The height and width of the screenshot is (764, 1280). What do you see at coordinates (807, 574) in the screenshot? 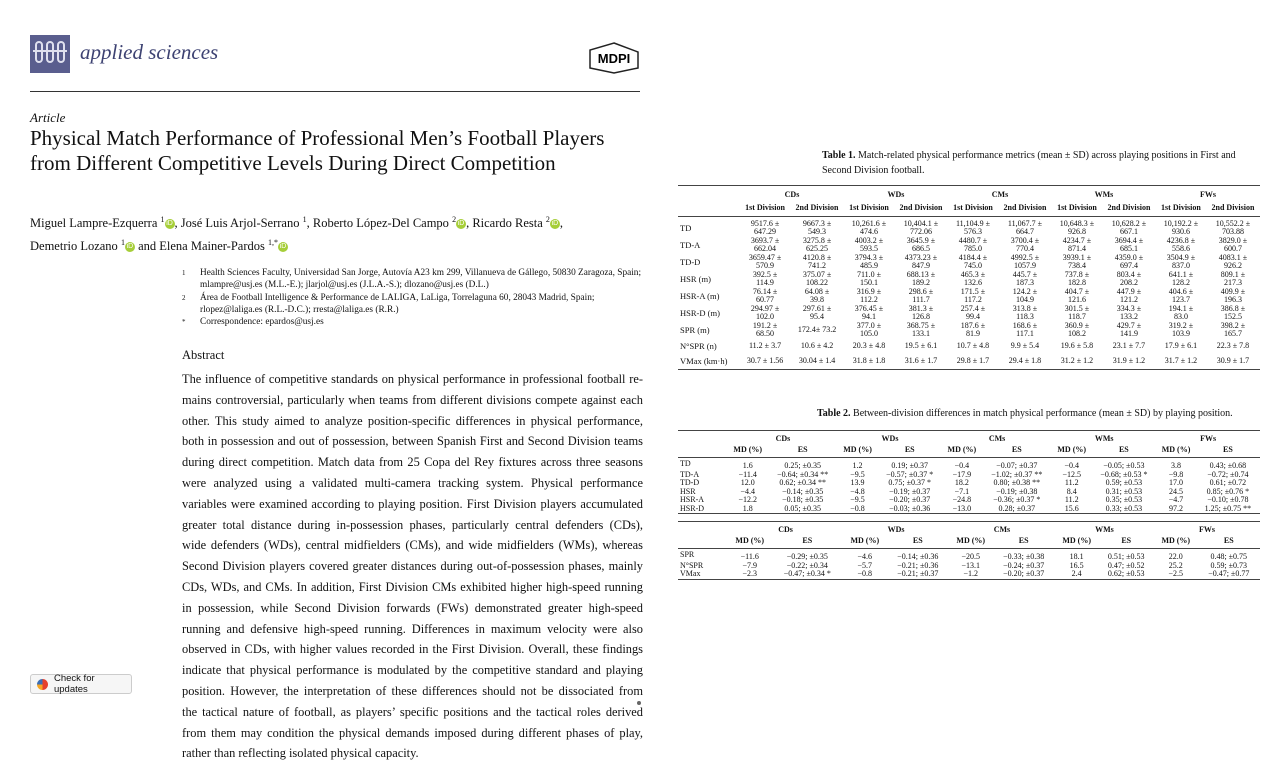
I see `table-cell: −0.47; ±0.34 *` at bounding box center [807, 574].